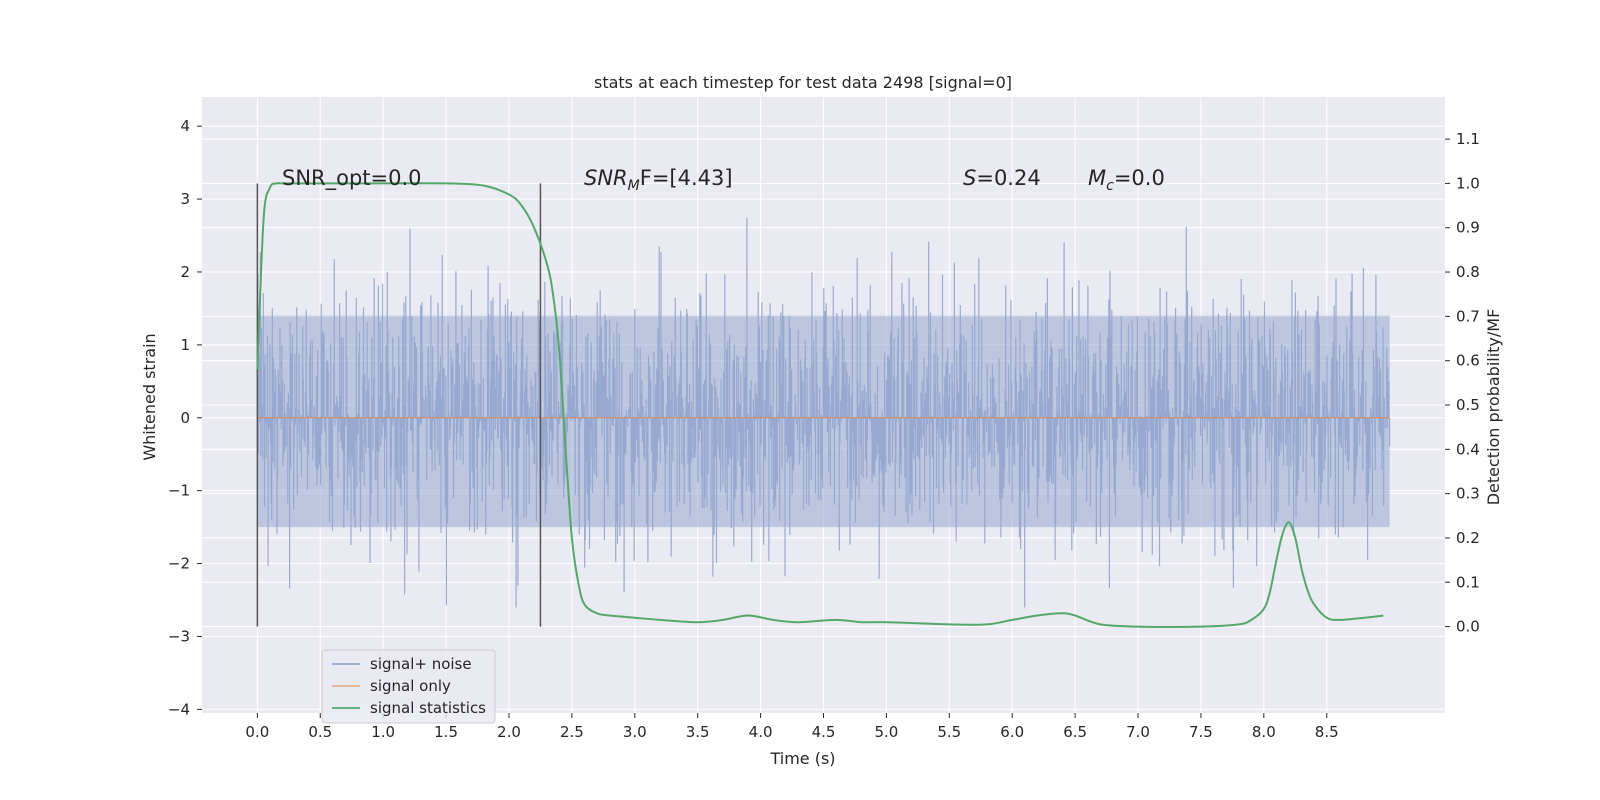  Describe the element at coordinates (969, 178) in the screenshot. I see `s-math: S` at that location.